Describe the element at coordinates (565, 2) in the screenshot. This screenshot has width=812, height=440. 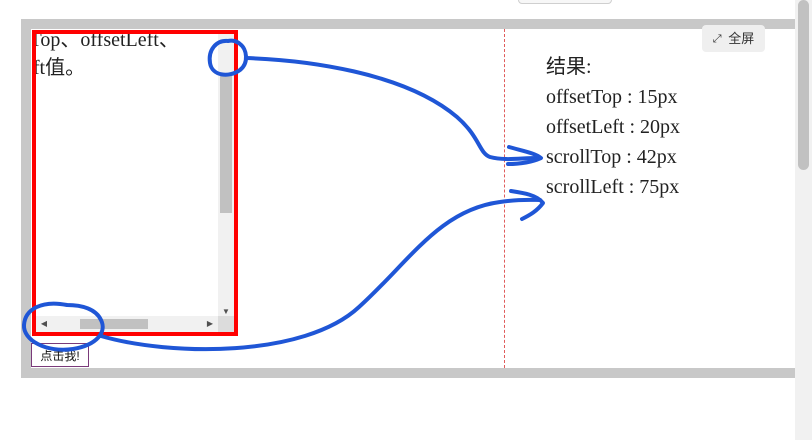
I see `top-tab-remnant` at that location.